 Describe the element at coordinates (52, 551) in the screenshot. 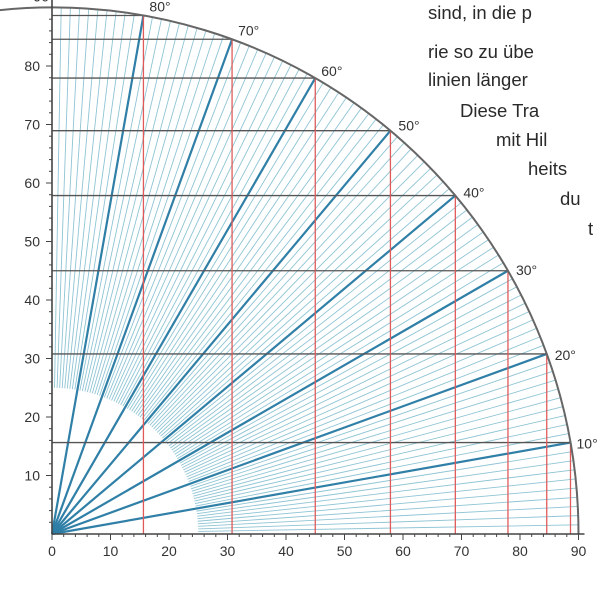

I see `x-tick-label: 0` at that location.